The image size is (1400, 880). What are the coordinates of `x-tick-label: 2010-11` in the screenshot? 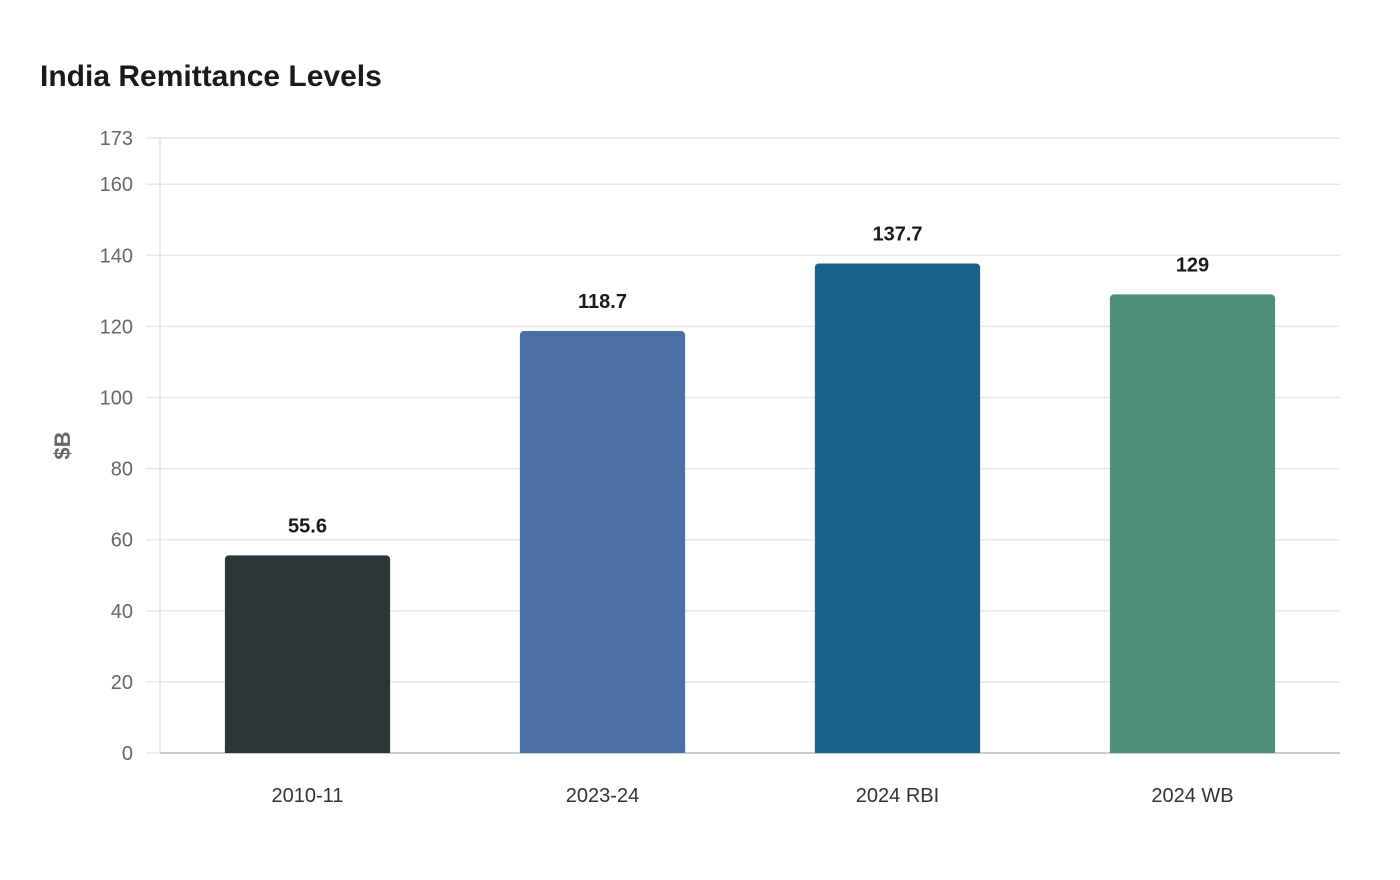 It's located at (308, 796).